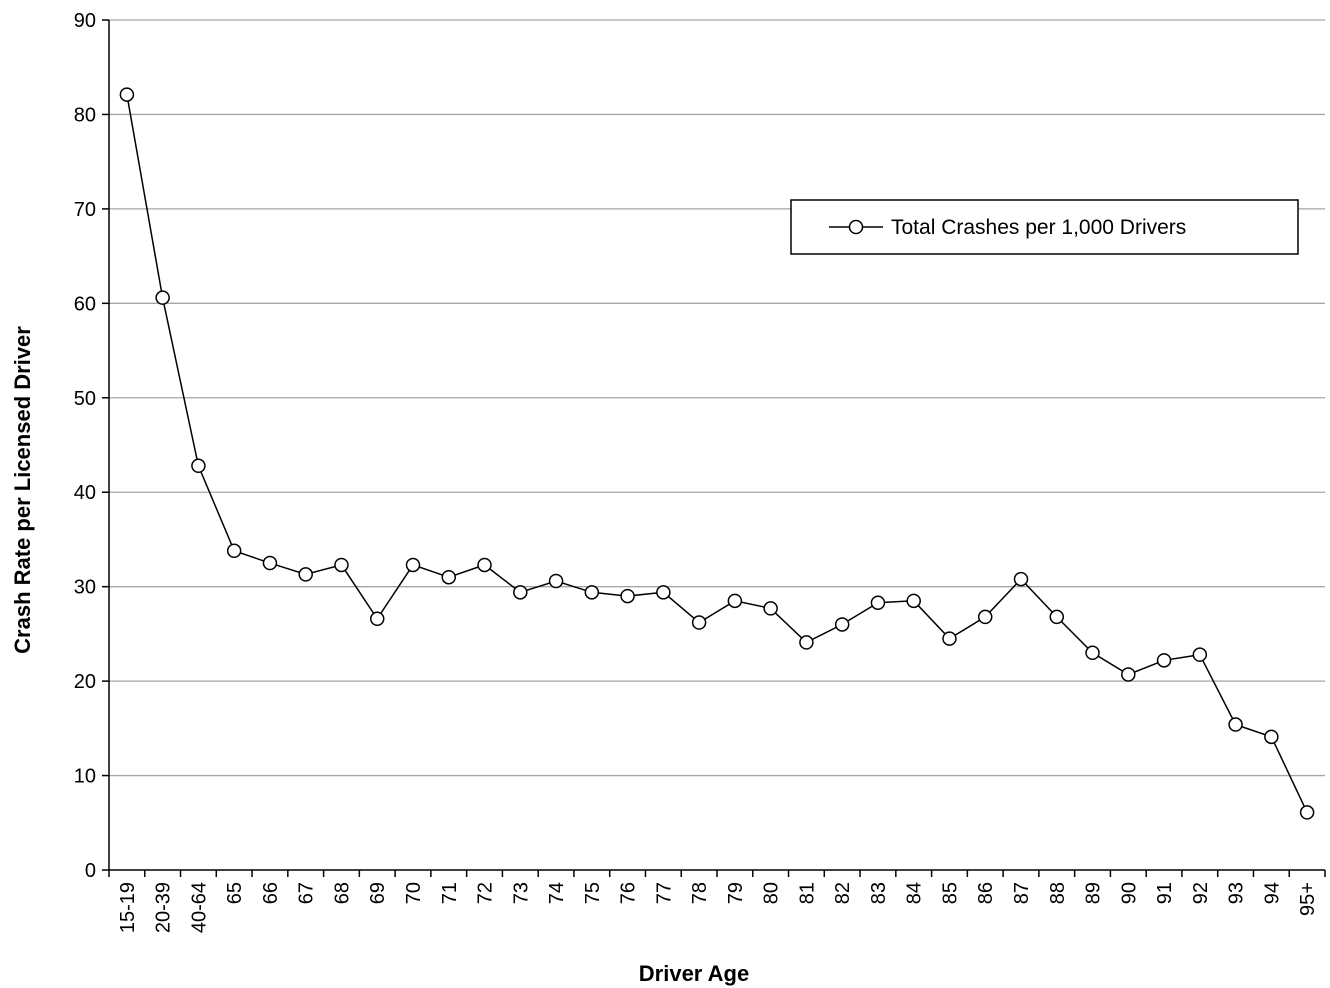 The height and width of the screenshot is (988, 1330). What do you see at coordinates (736, 893) in the screenshot?
I see `x-tick-label: 79` at bounding box center [736, 893].